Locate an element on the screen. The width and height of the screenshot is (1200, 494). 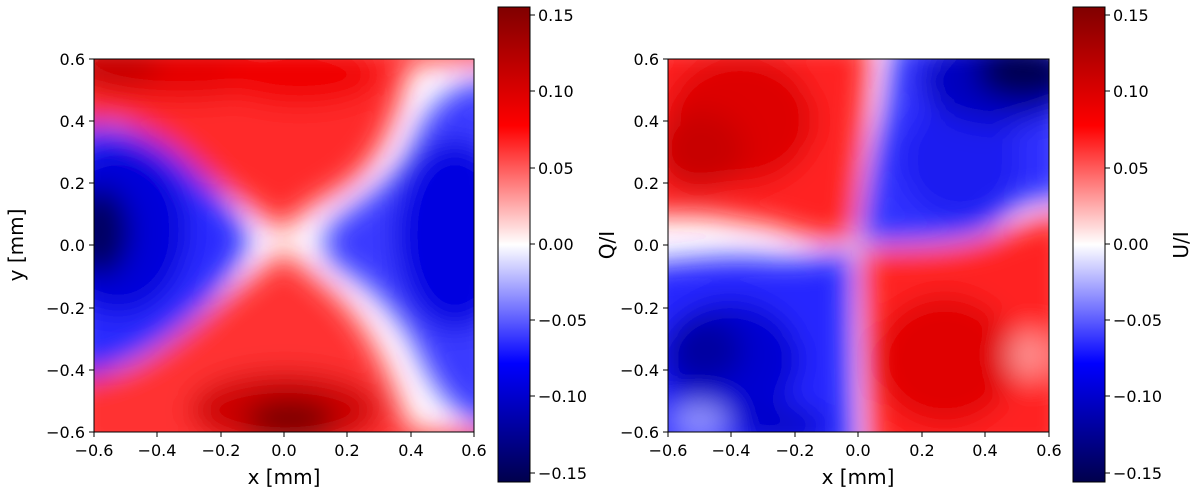
right-x-tick-label: 0.4 is located at coordinates (984, 450).